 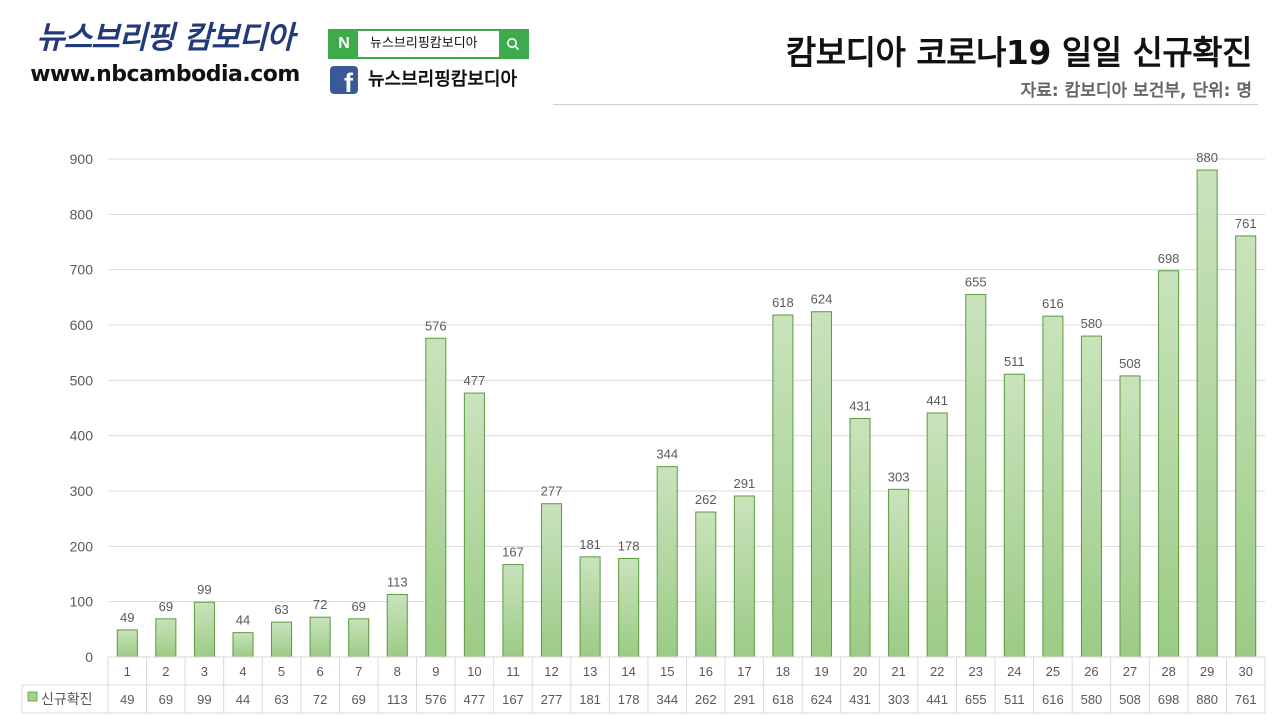 What do you see at coordinates (1130, 699) in the screenshot?
I see `table-value: 508` at bounding box center [1130, 699].